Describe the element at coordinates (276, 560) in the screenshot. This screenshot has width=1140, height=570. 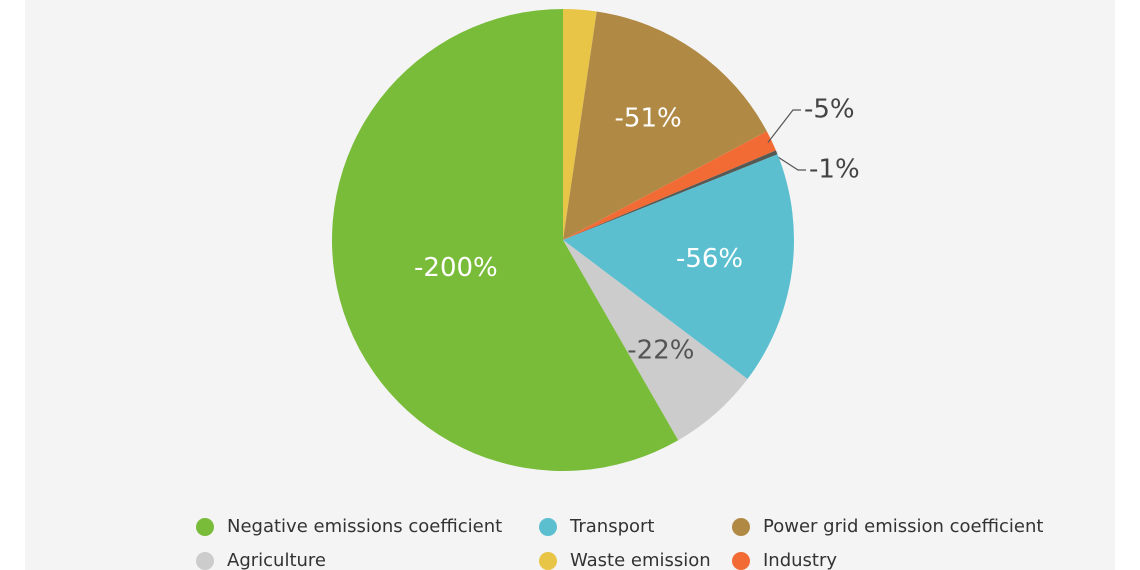
I see `legend-label: Agriculture` at that location.